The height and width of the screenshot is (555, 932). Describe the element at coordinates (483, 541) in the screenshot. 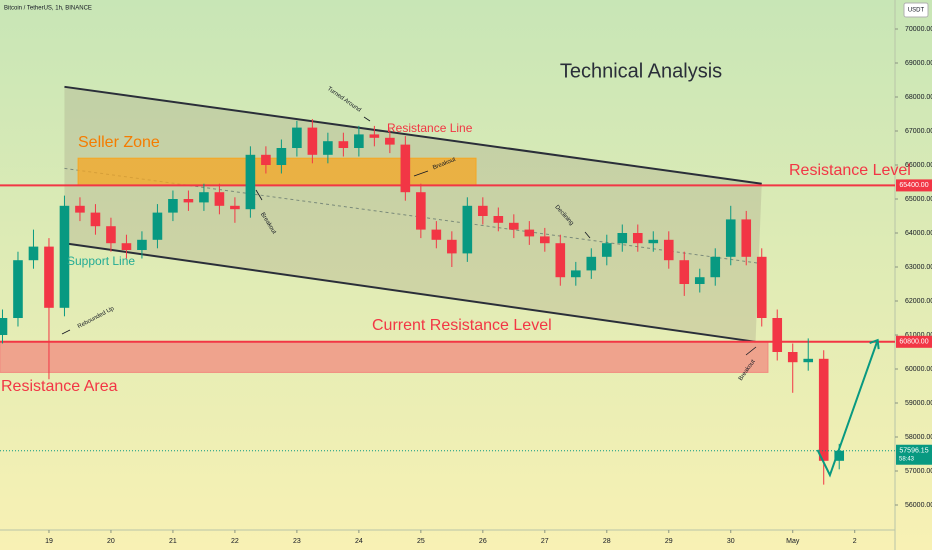

I see `x-tick-label: 26` at that location.